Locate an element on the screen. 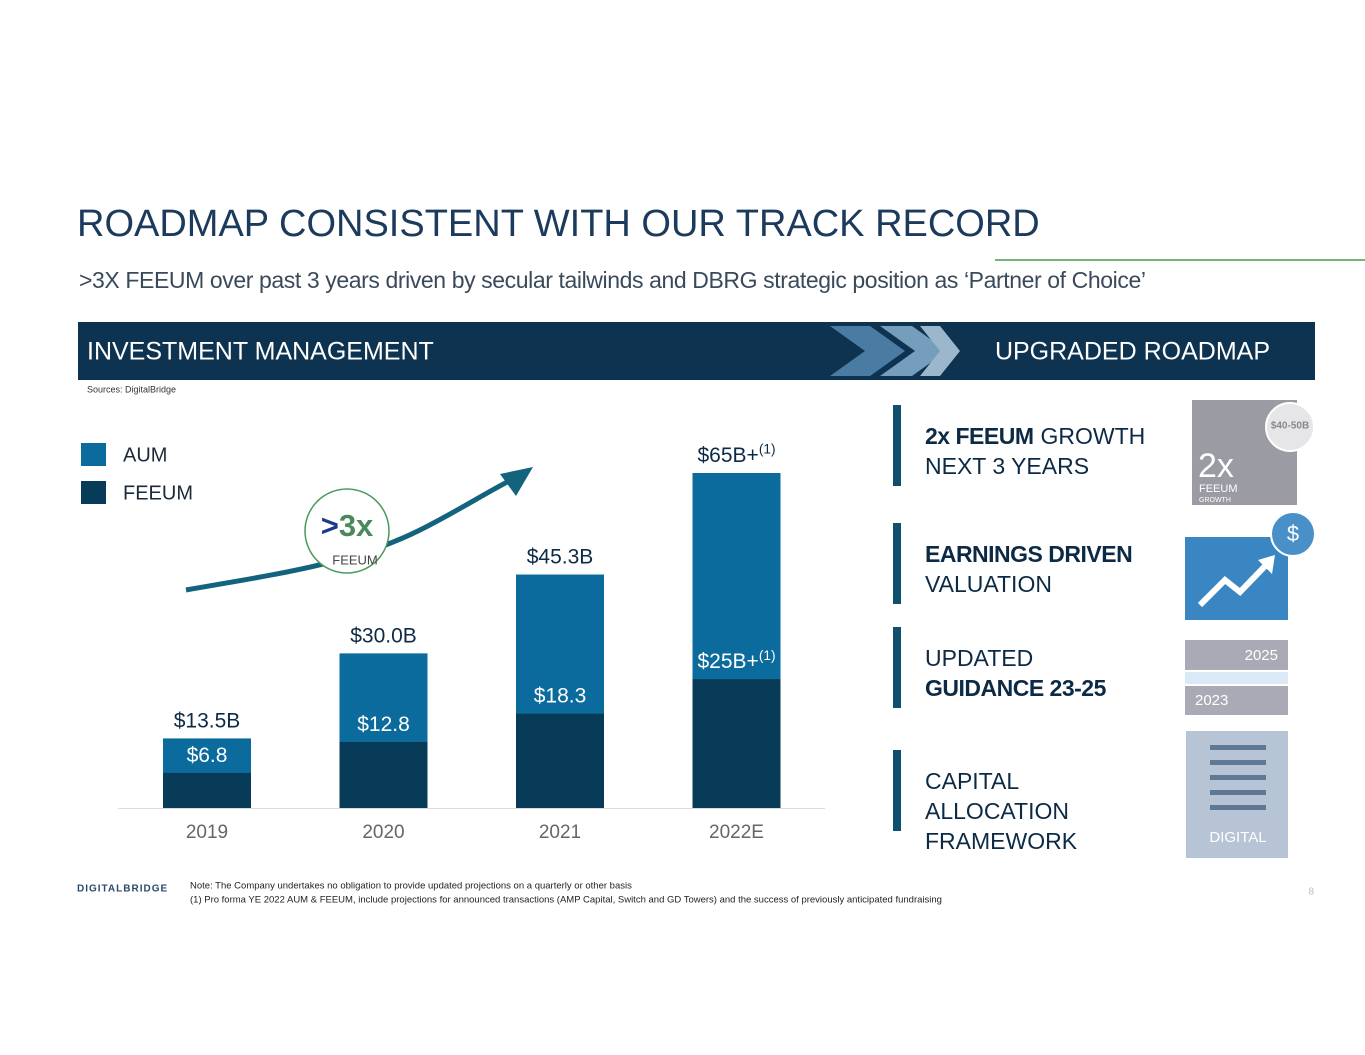 This screenshot has width=1365, height=1055. value-label-text: $30.0B is located at coordinates (383, 635).